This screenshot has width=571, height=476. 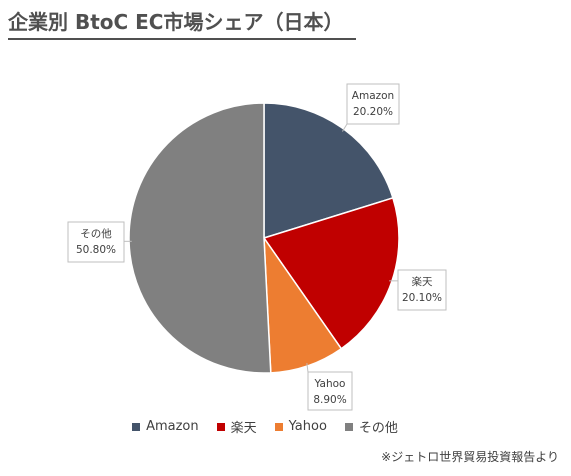 I want to click on legend-item-other: その他, so click(x=371, y=426).